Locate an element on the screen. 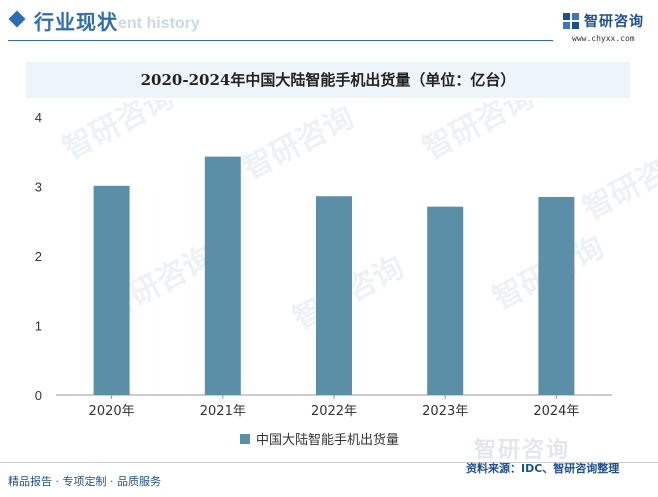 This screenshot has width=658, height=497. y-tick-label: 3 is located at coordinates (38, 187).